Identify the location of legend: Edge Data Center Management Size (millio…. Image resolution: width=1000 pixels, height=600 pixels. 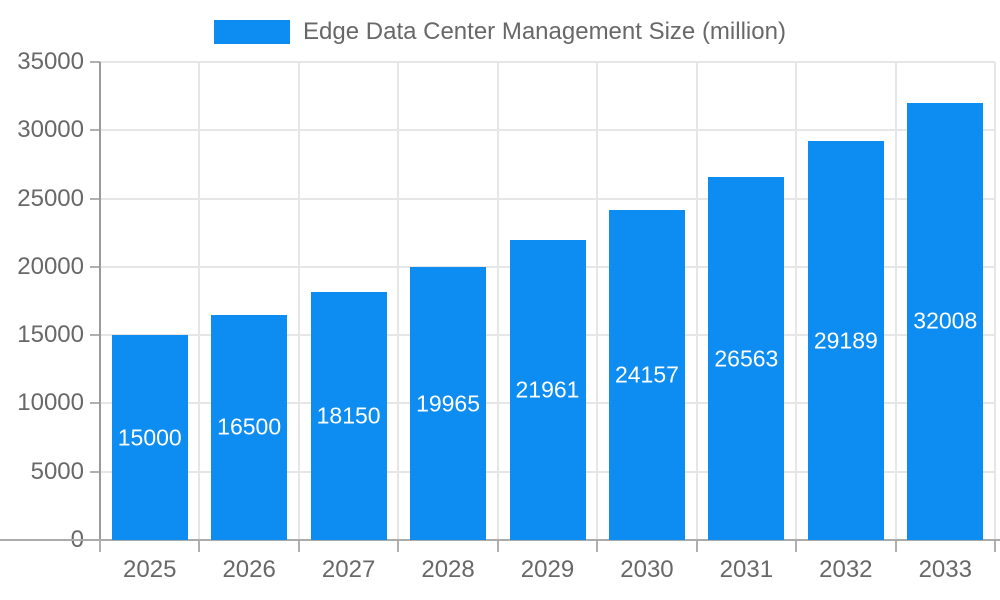
(500, 32).